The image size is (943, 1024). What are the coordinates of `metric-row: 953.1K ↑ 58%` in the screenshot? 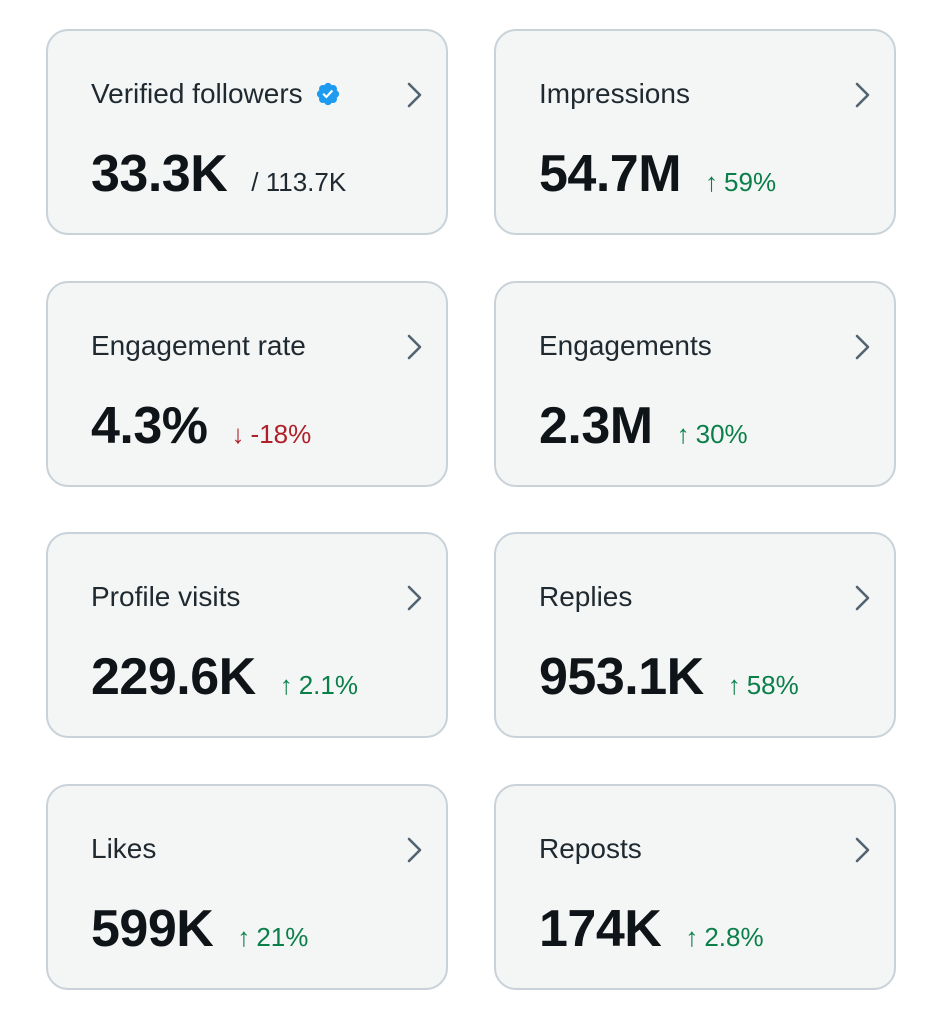 It's located at (669, 677).